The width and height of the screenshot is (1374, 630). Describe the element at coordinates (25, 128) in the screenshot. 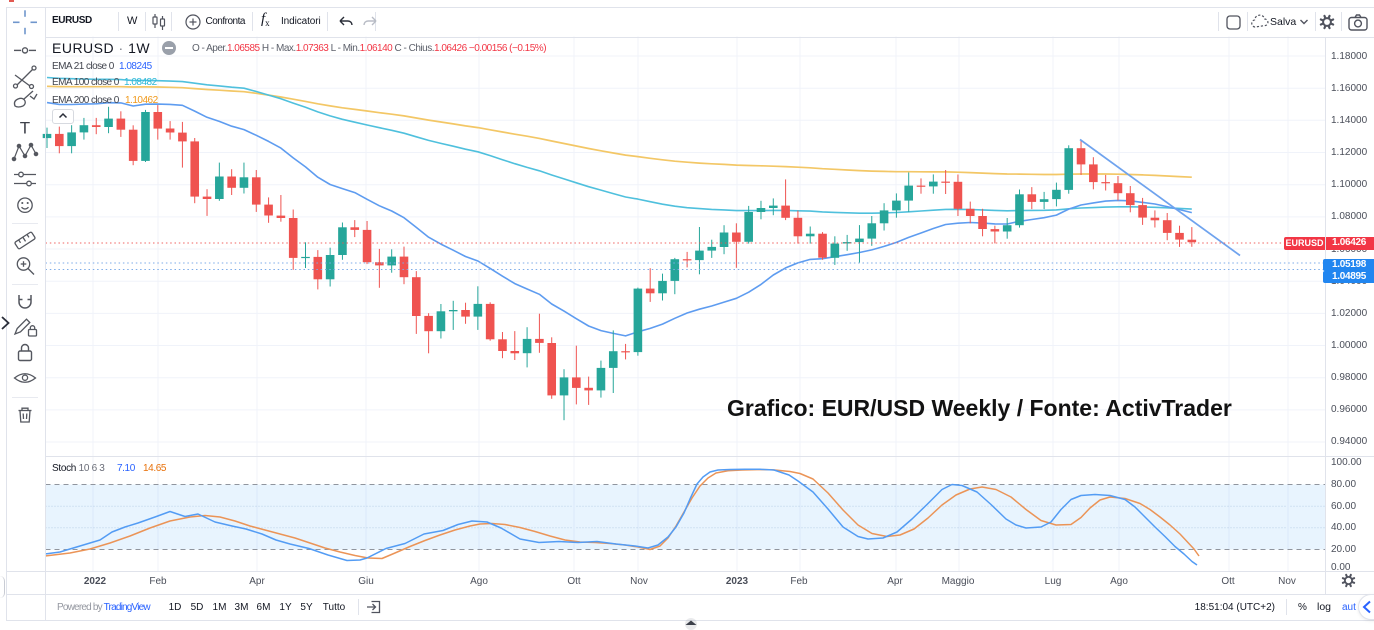

I see `svg-text: T` at that location.